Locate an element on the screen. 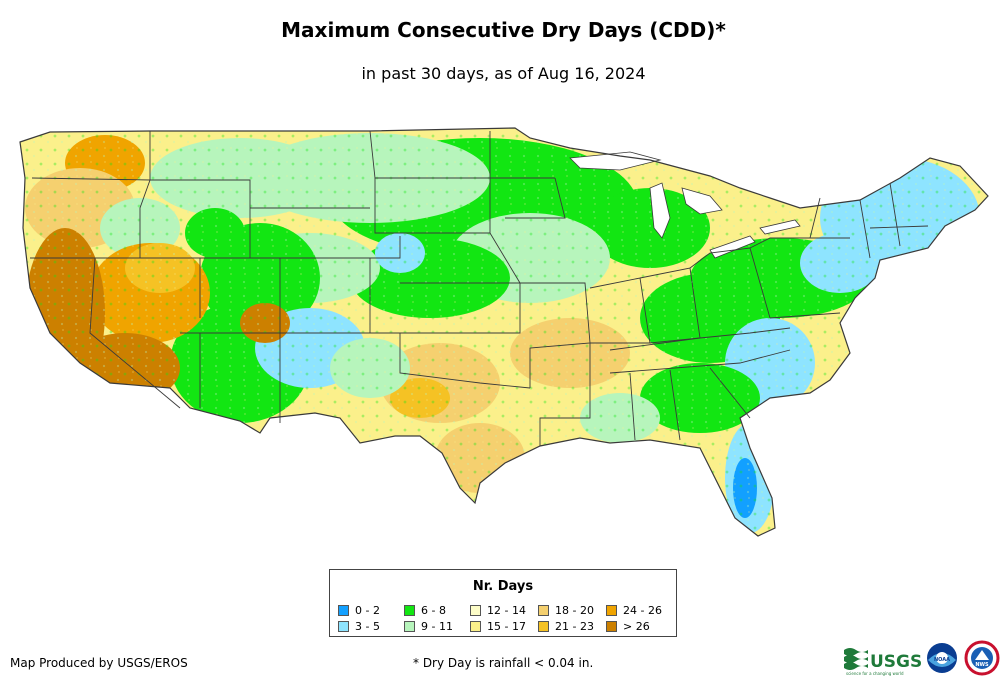 The image size is (1007, 691). legend-item: 15 - 17 is located at coordinates (498, 626).